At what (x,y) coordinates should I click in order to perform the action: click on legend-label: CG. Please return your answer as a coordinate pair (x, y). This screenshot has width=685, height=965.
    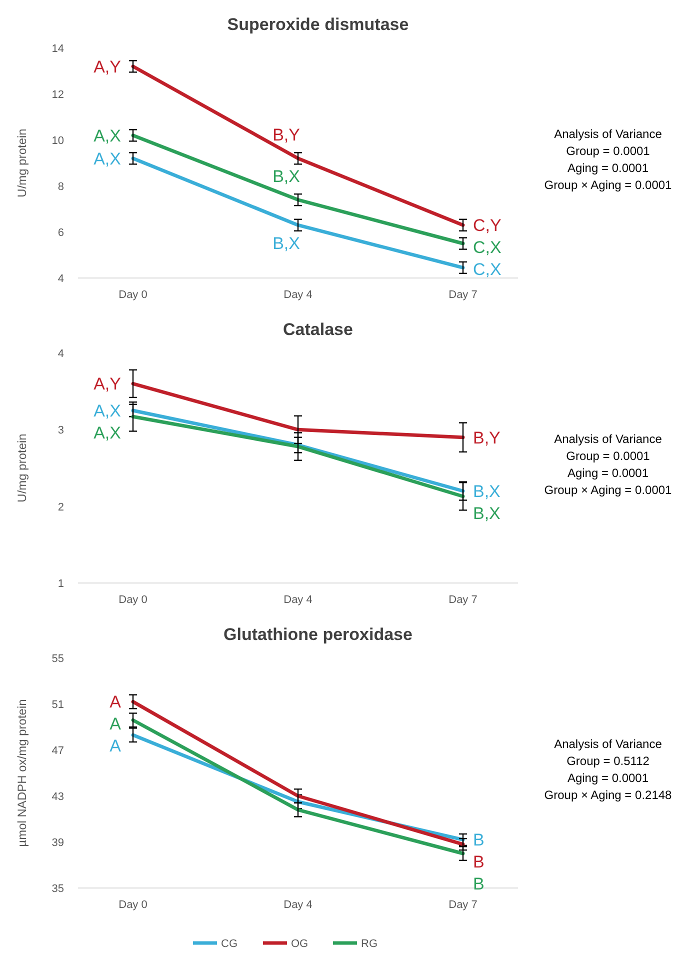
    Looking at the image, I should click on (229, 944).